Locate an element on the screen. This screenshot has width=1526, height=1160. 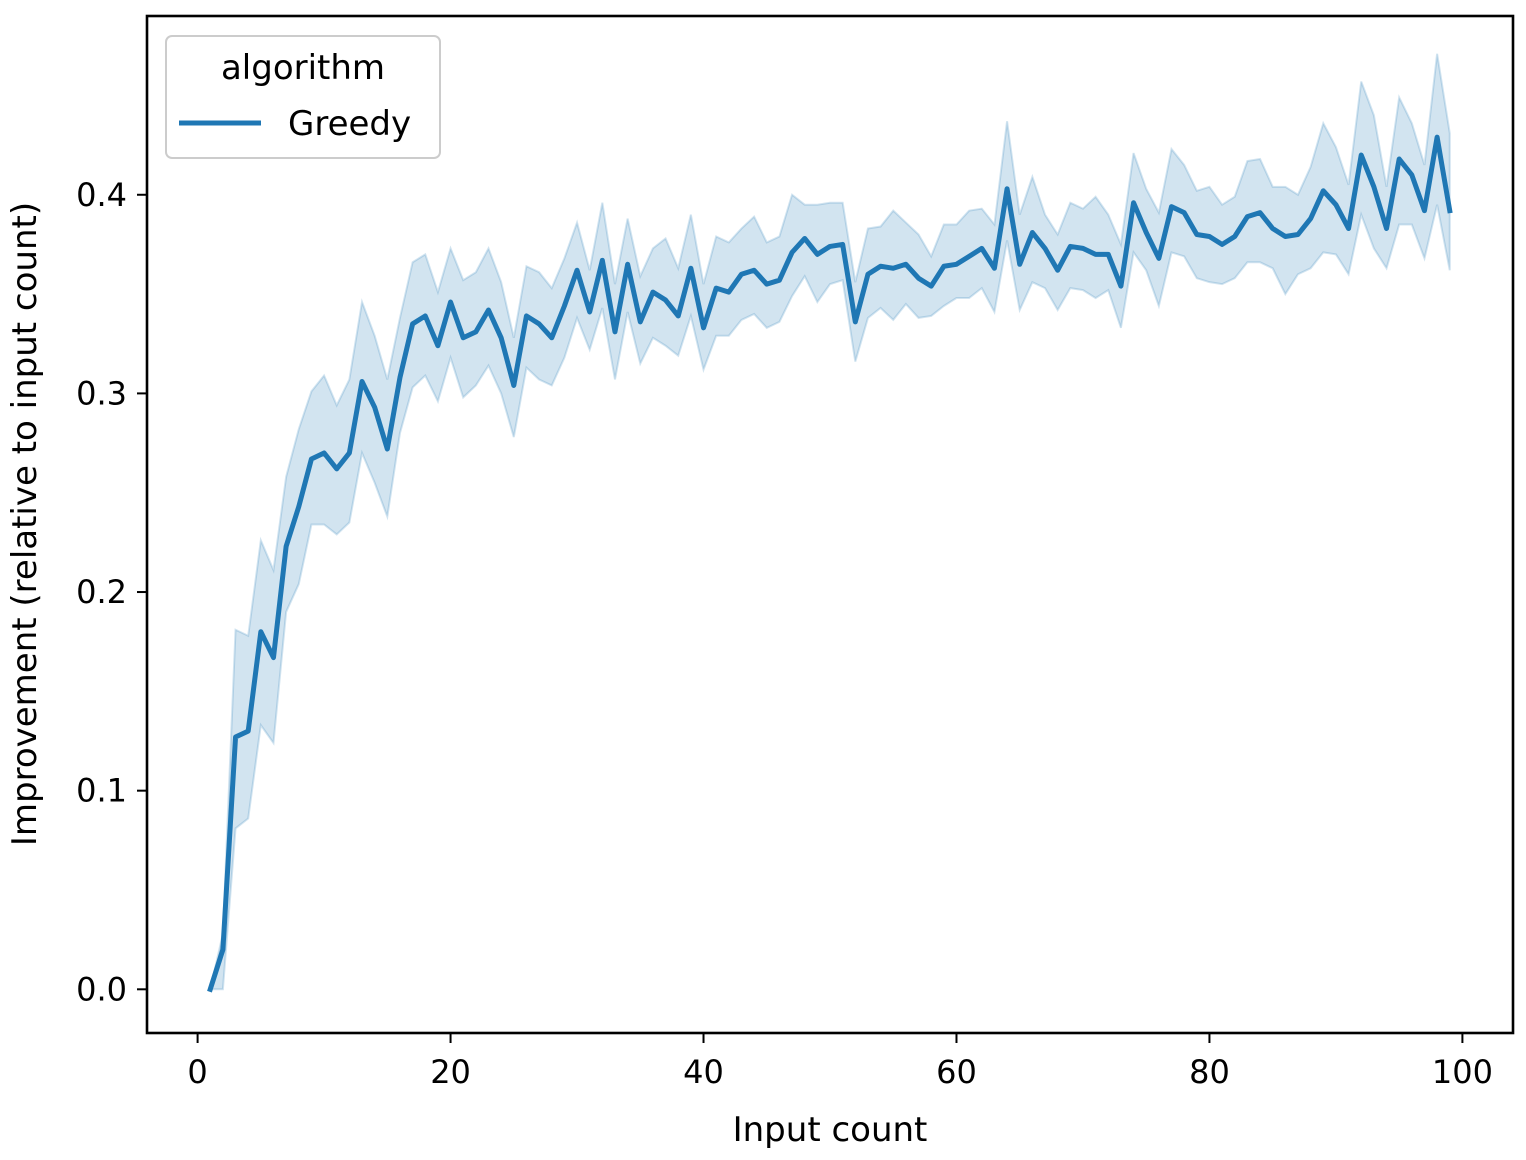
x-tick-label: 60 is located at coordinates (956, 1072).